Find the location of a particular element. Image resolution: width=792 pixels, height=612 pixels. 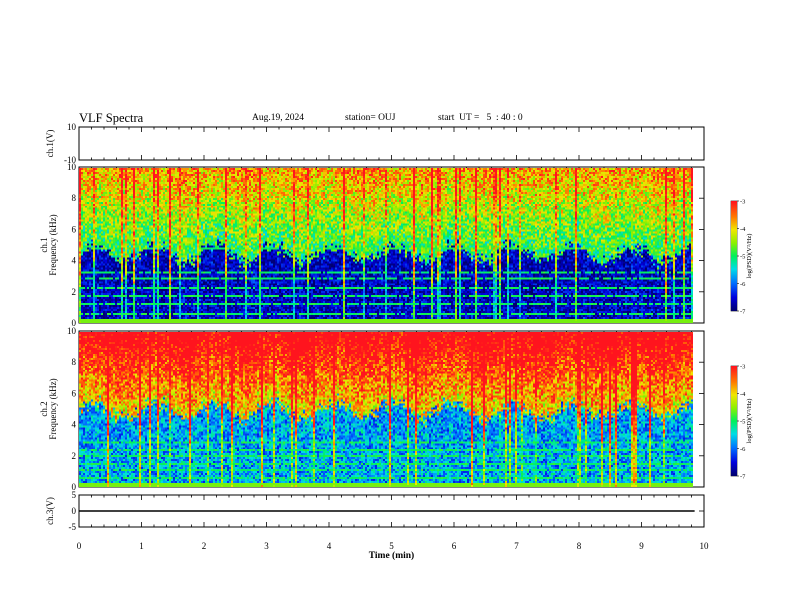

x-tick-label: 3 is located at coordinates (266, 546).